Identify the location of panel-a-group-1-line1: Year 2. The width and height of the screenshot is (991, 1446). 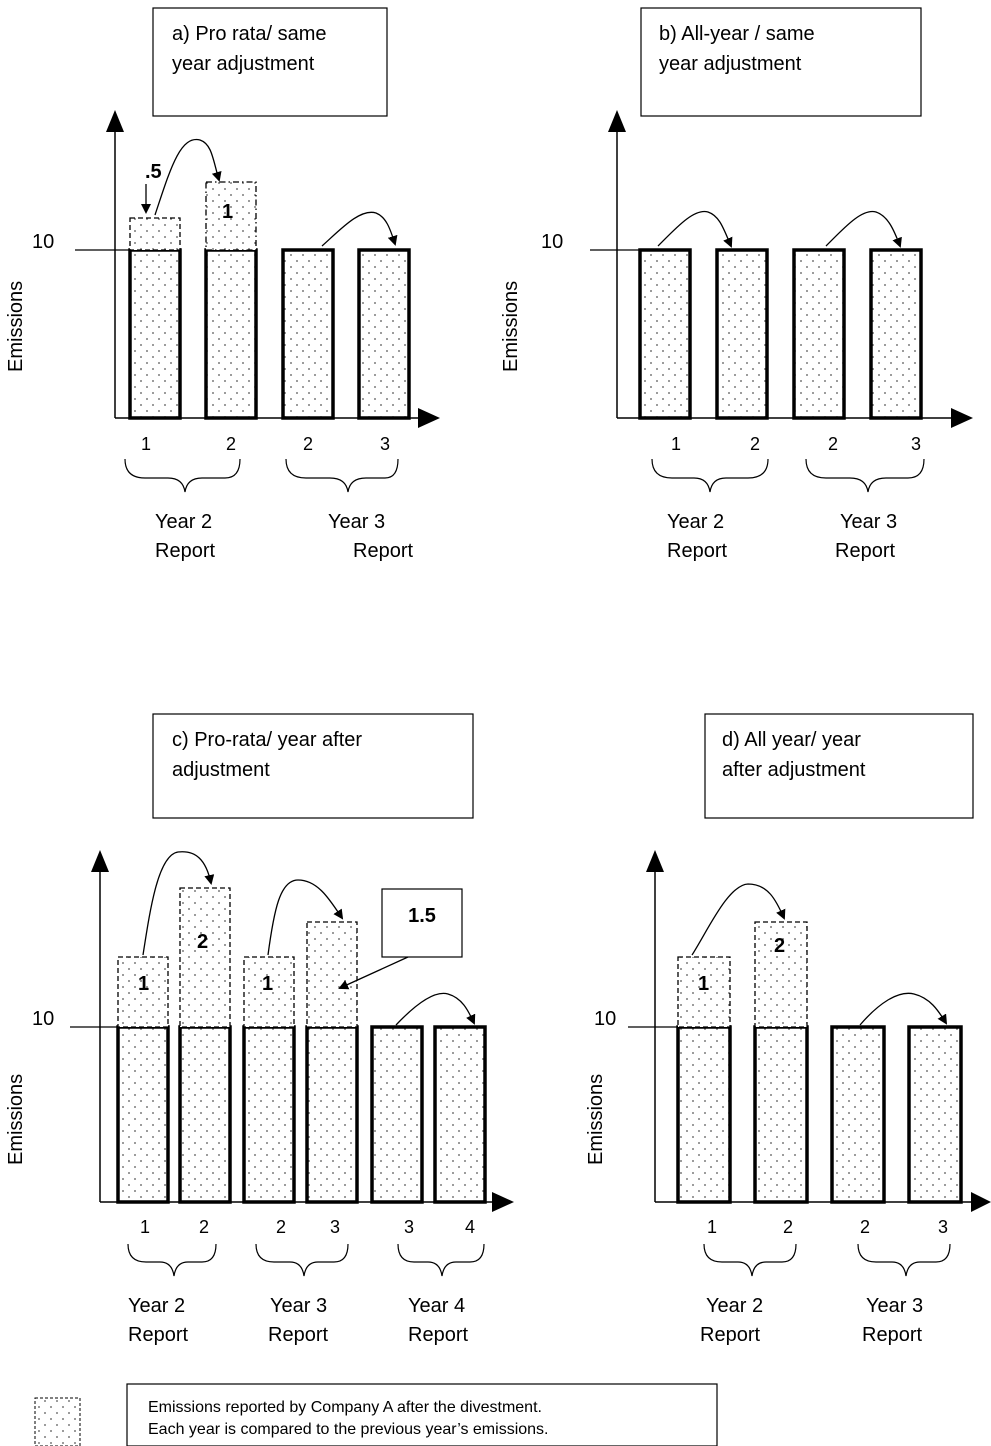
(183, 522).